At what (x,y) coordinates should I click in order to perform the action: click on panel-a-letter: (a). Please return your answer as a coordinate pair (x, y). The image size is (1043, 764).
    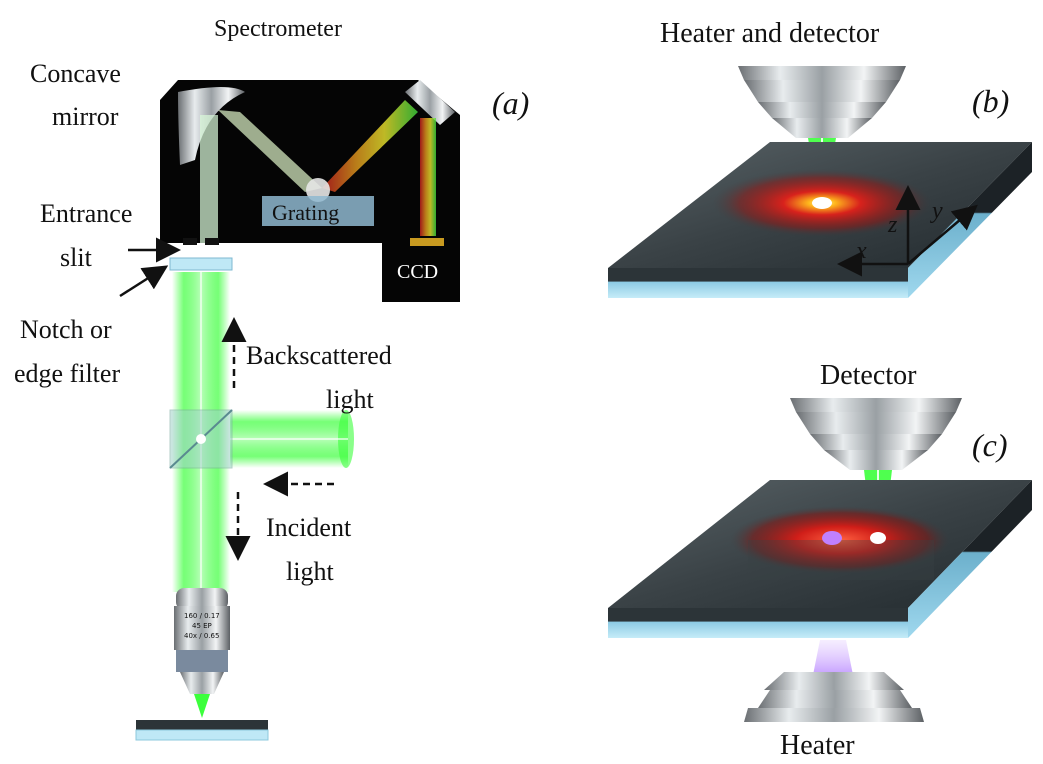
    Looking at the image, I should click on (510, 103).